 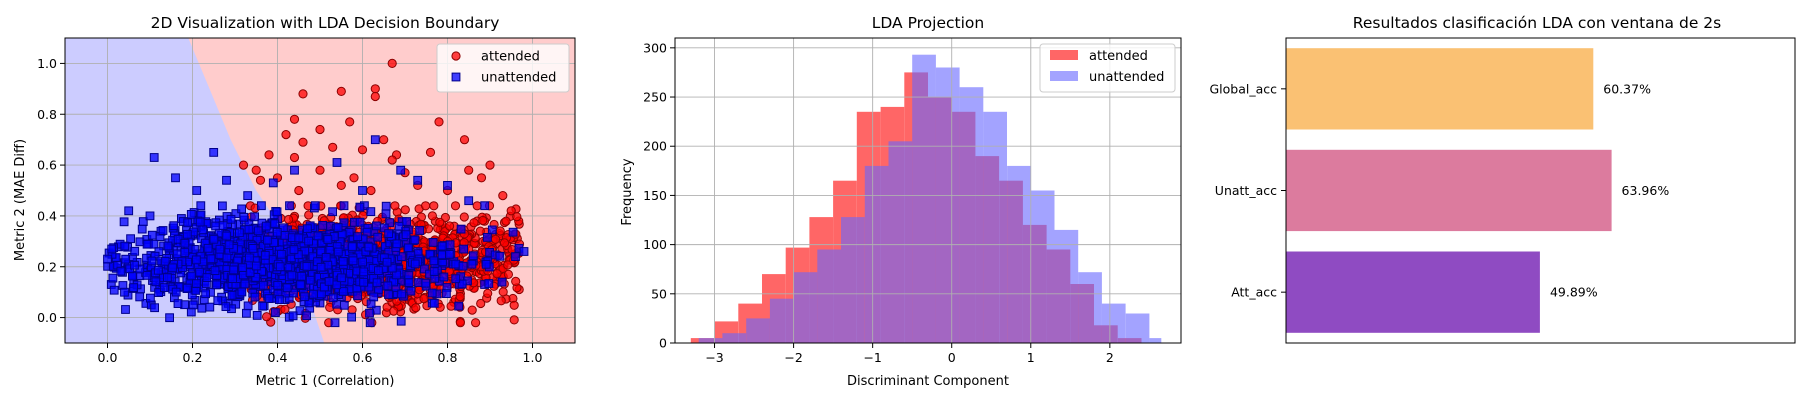 What do you see at coordinates (47, 165) in the screenshot?
I see `scatter-y-tick-label: 0.6` at bounding box center [47, 165].